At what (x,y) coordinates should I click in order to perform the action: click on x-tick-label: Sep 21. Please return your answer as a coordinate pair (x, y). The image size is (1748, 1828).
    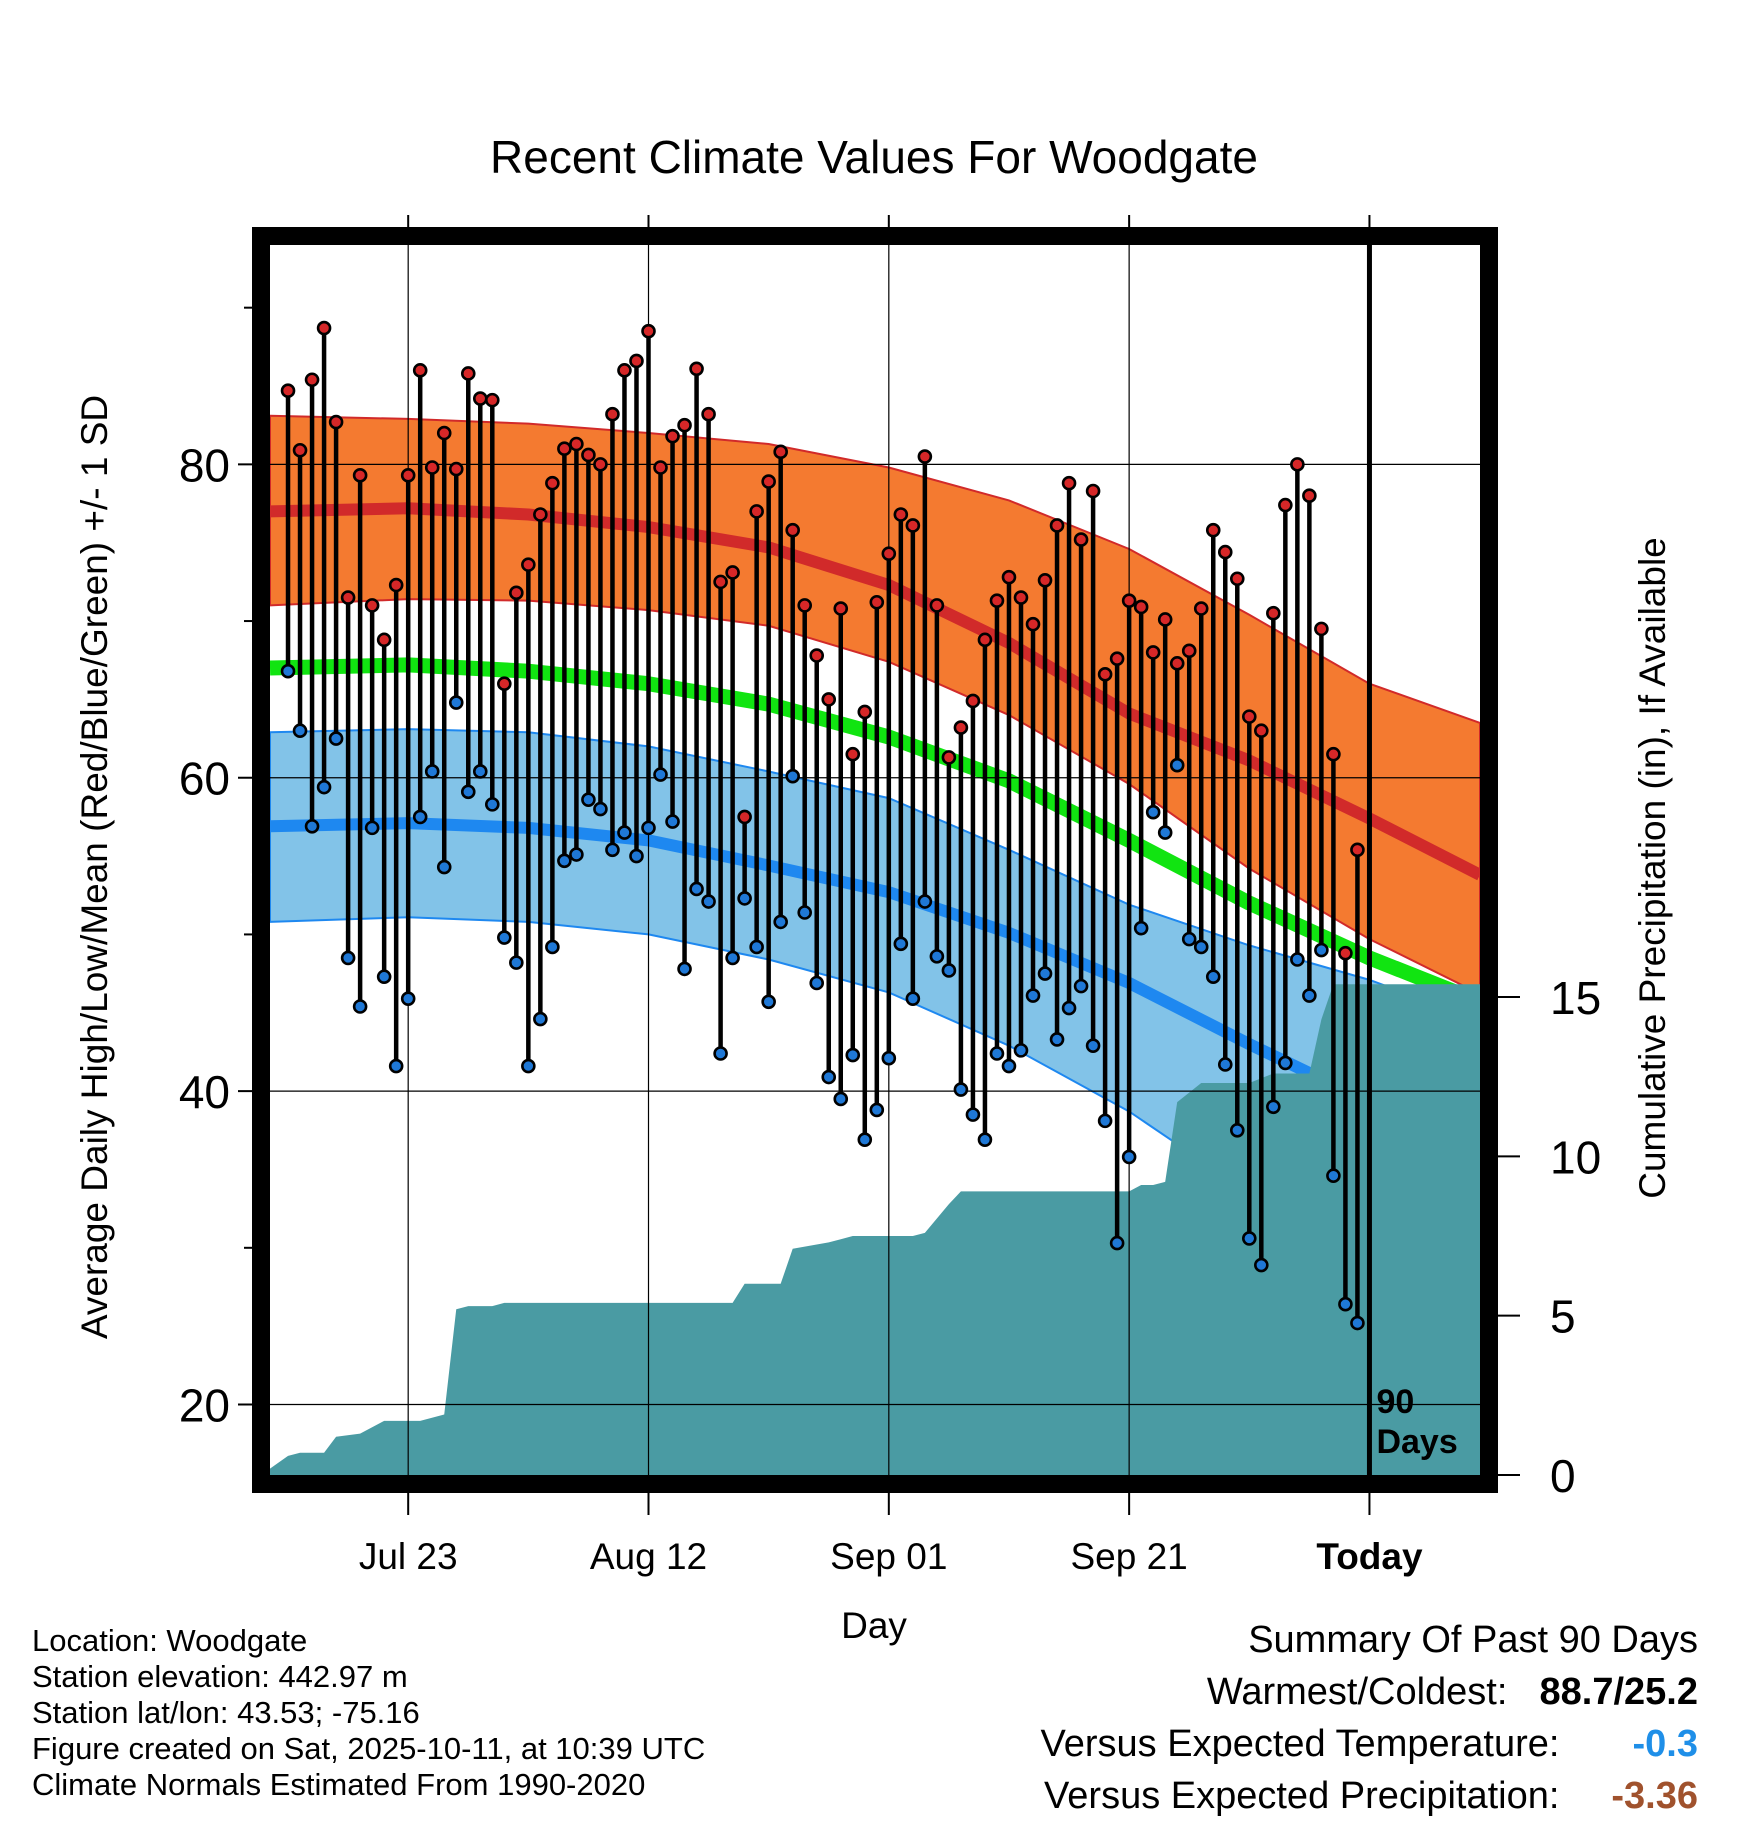
    Looking at the image, I should click on (1128, 1556).